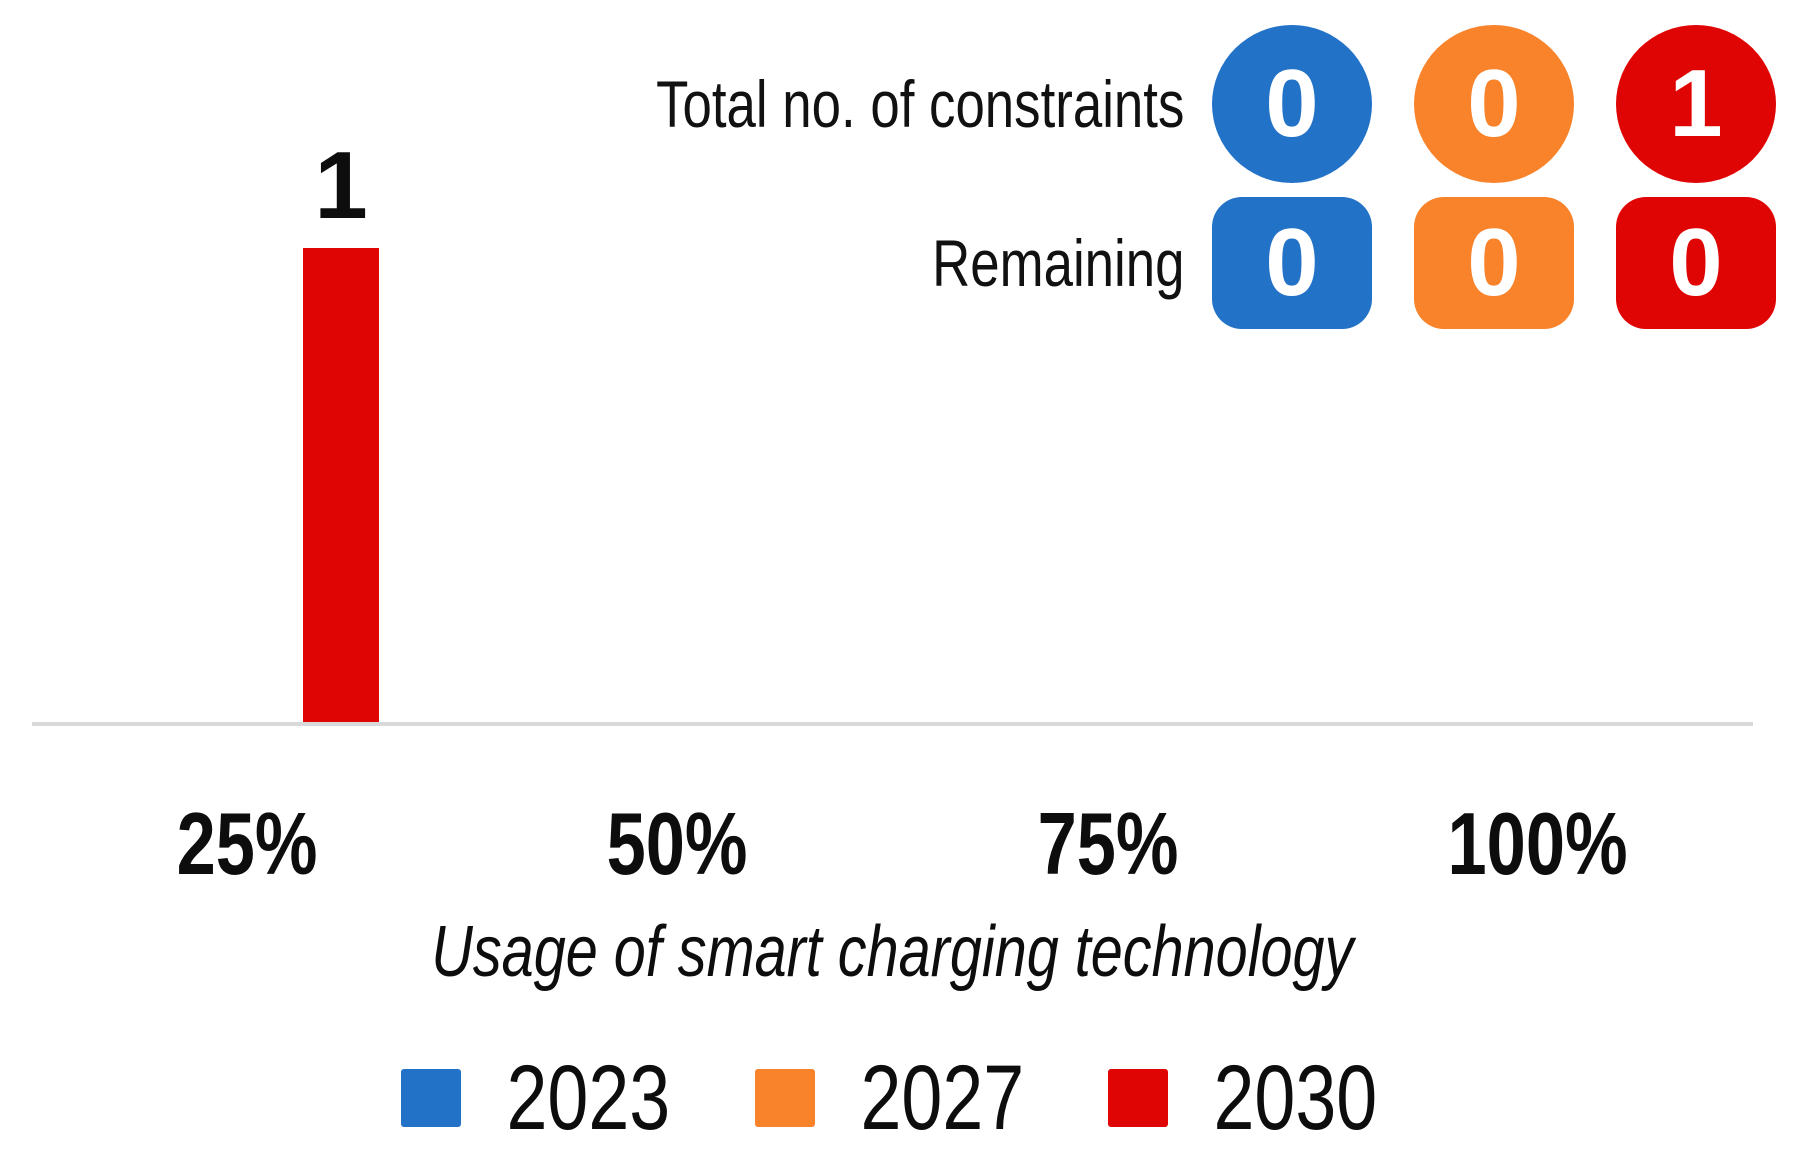 The image size is (1799, 1168). I want to click on panel-row-remaining: Remaining 0 0 0, so click(1322, 263).